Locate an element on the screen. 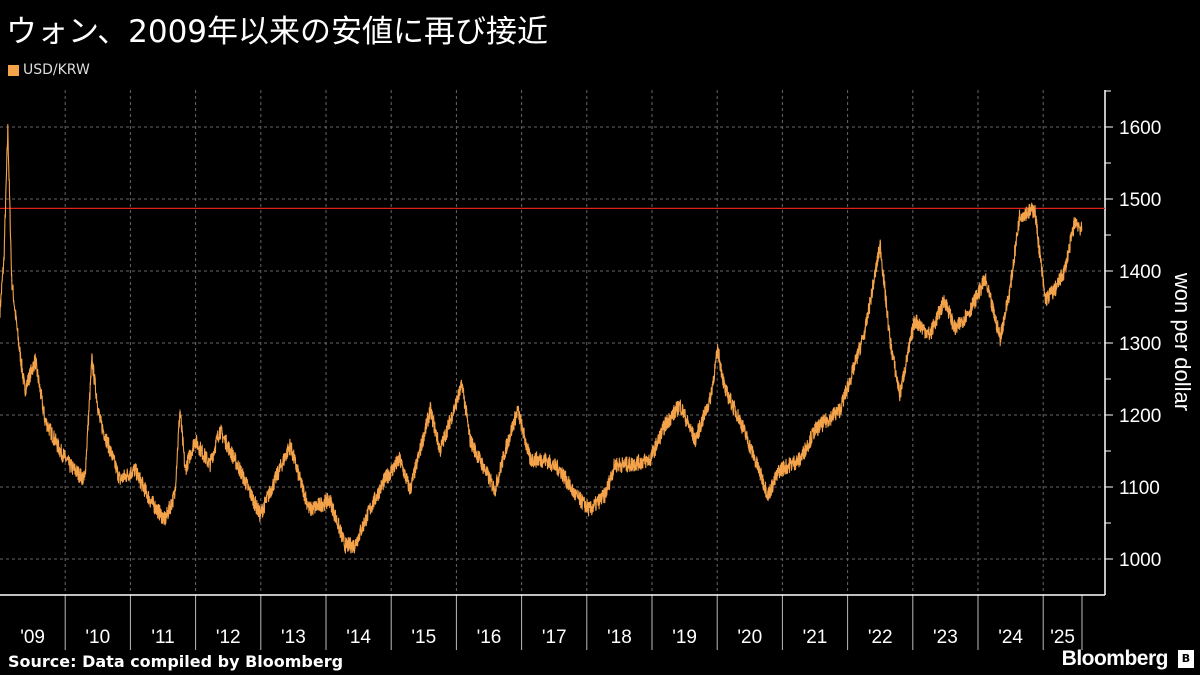 Image resolution: width=1200 pixels, height=675 pixels. y-axis-title: won per dollar is located at coordinates (1182, 341).